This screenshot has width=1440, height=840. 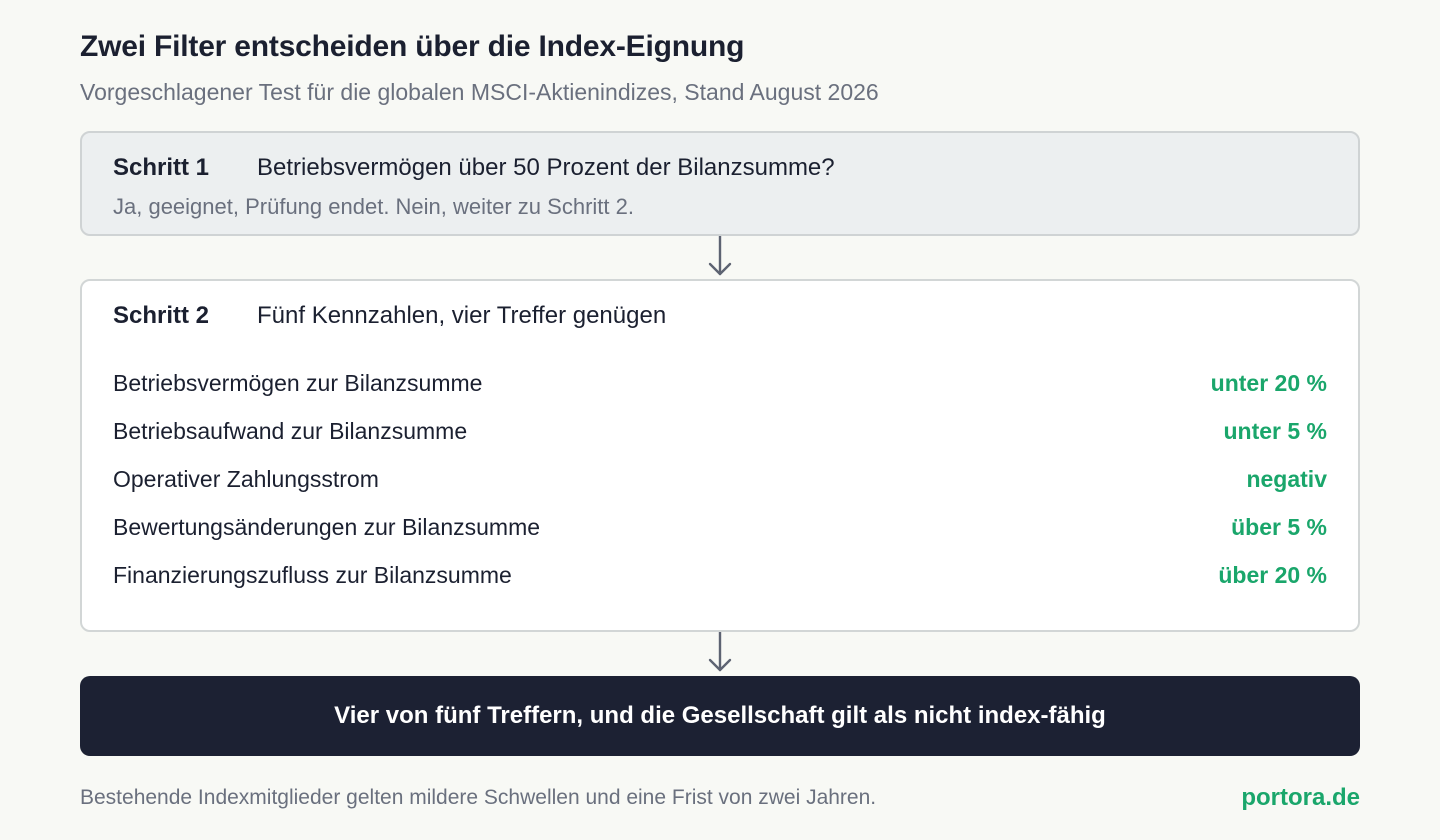 What do you see at coordinates (290, 430) in the screenshot?
I see `criterion-name: Betriebsaufwand zur Bilanzsumme` at bounding box center [290, 430].